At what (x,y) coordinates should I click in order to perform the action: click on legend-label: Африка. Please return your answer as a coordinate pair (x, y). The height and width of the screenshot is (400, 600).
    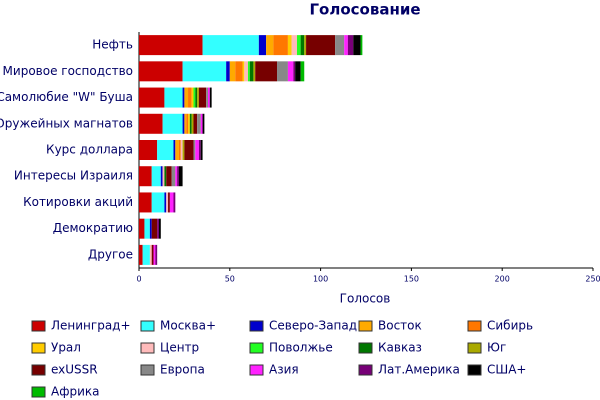
    Looking at the image, I should click on (75, 392).